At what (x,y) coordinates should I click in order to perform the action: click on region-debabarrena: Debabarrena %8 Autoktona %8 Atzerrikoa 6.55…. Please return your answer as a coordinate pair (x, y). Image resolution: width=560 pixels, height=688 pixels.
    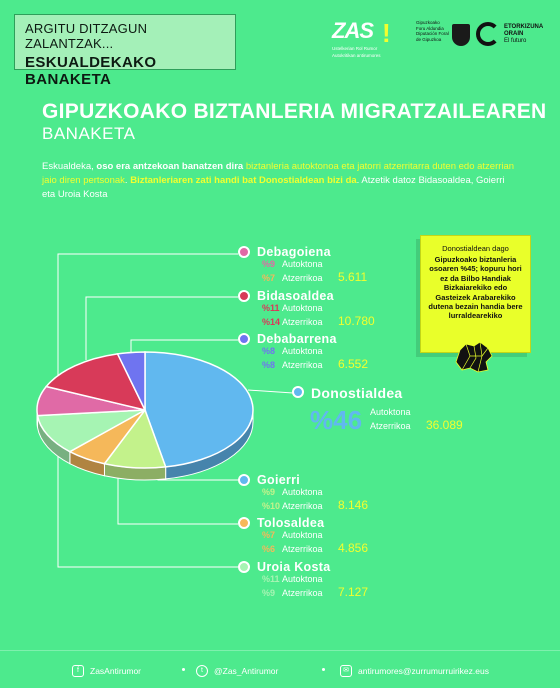
    Looking at the image, I should click on (303, 351).